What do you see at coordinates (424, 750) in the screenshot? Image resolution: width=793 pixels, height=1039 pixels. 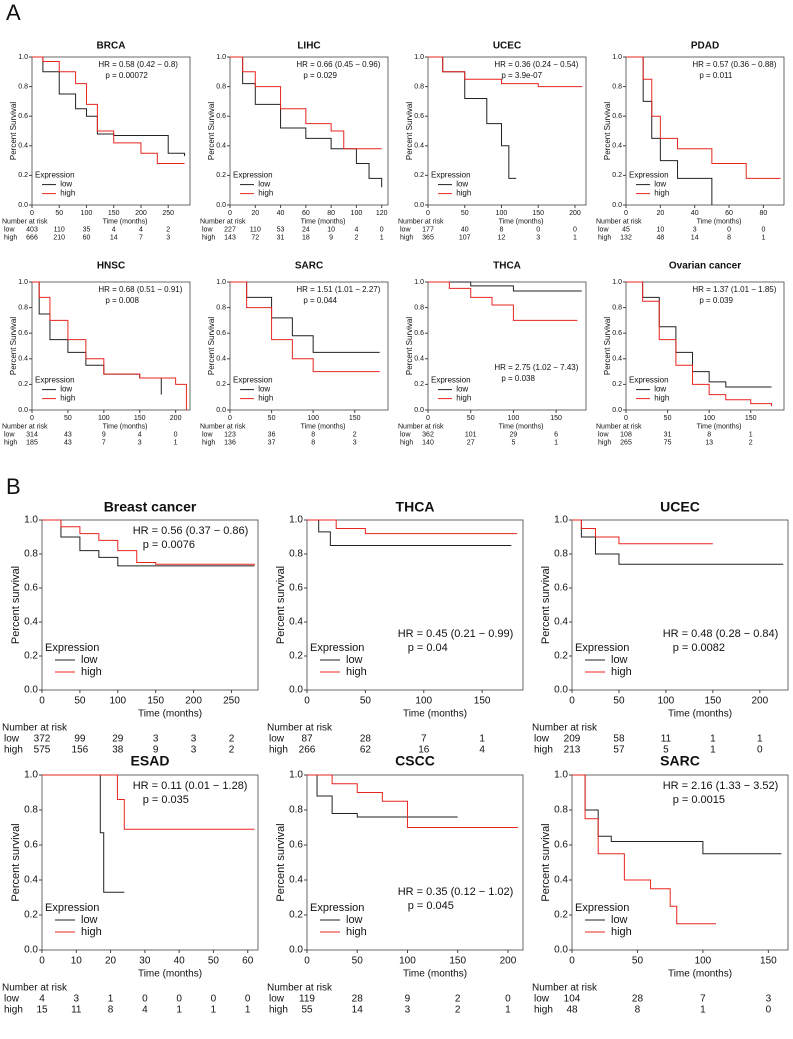 I see `risk-count: 16` at bounding box center [424, 750].